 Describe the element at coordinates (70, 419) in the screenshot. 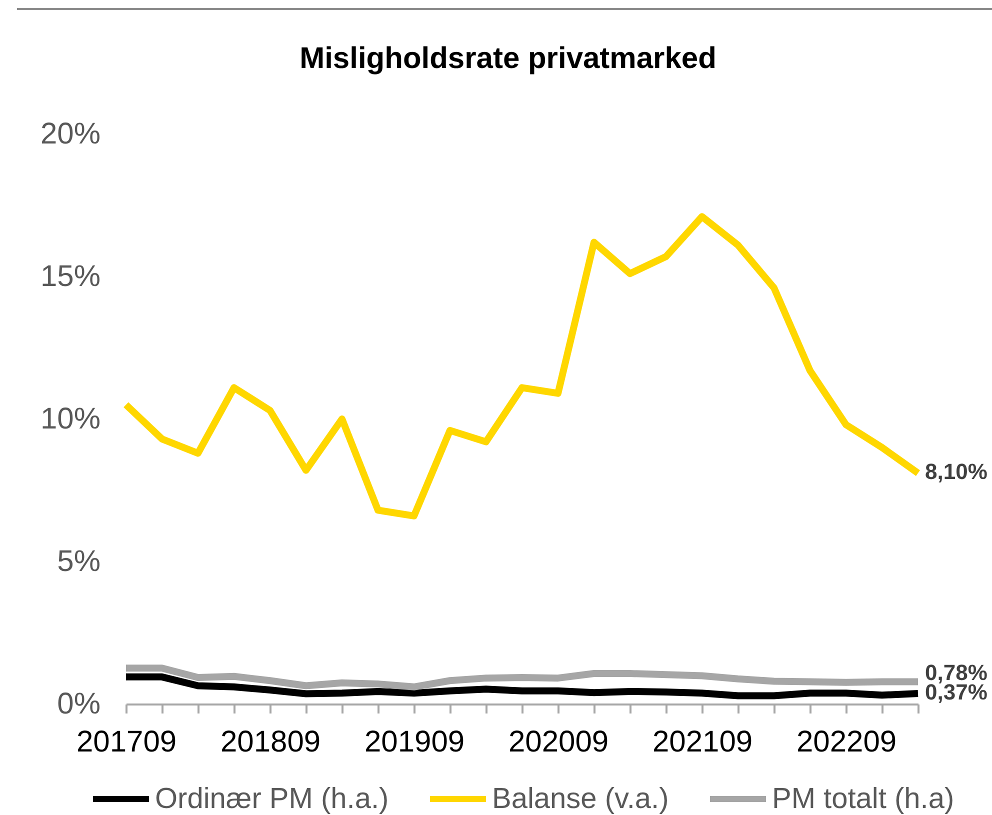

I see `y-tick-label: 10%` at that location.